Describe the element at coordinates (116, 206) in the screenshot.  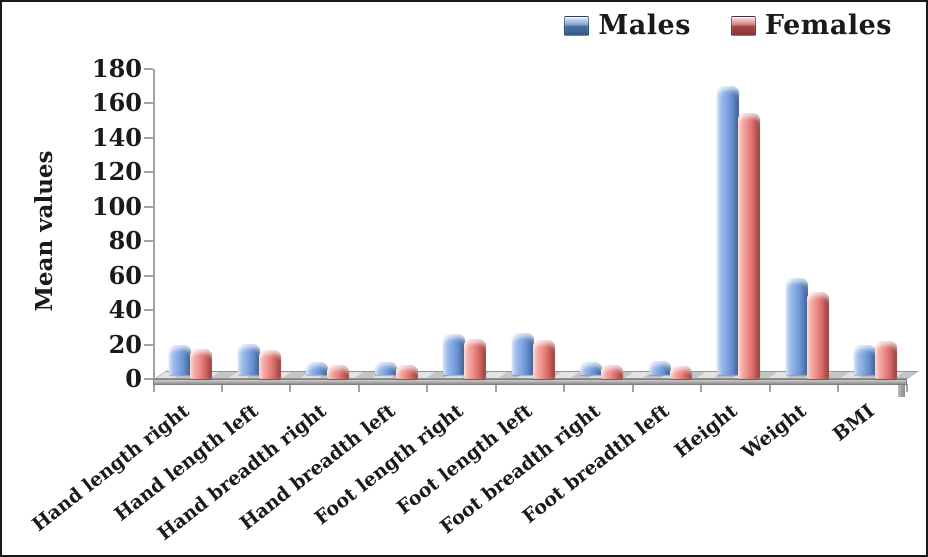
I see `y-tick-label: 100` at that location.